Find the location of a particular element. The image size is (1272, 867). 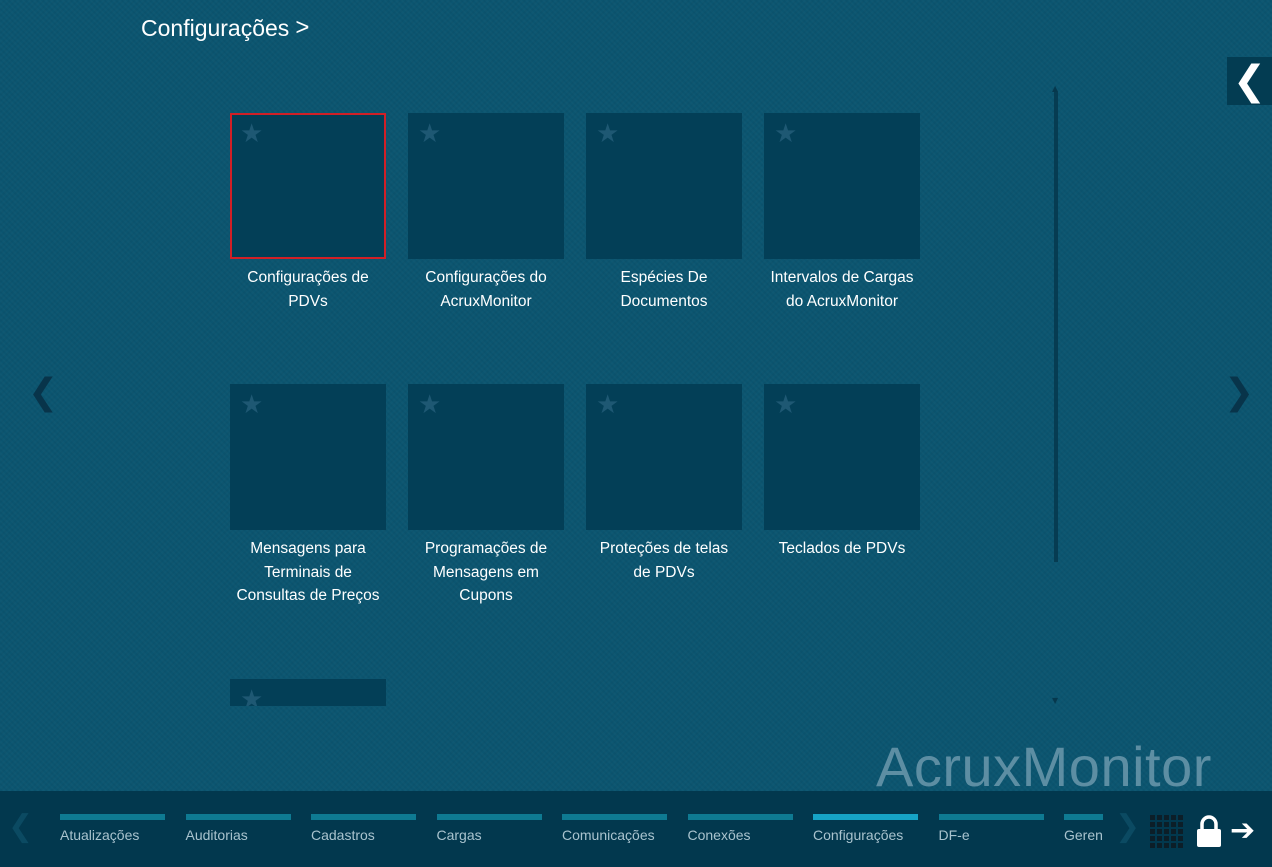

tile: ★ Configurações do AcruxMonitor is located at coordinates (486, 213).